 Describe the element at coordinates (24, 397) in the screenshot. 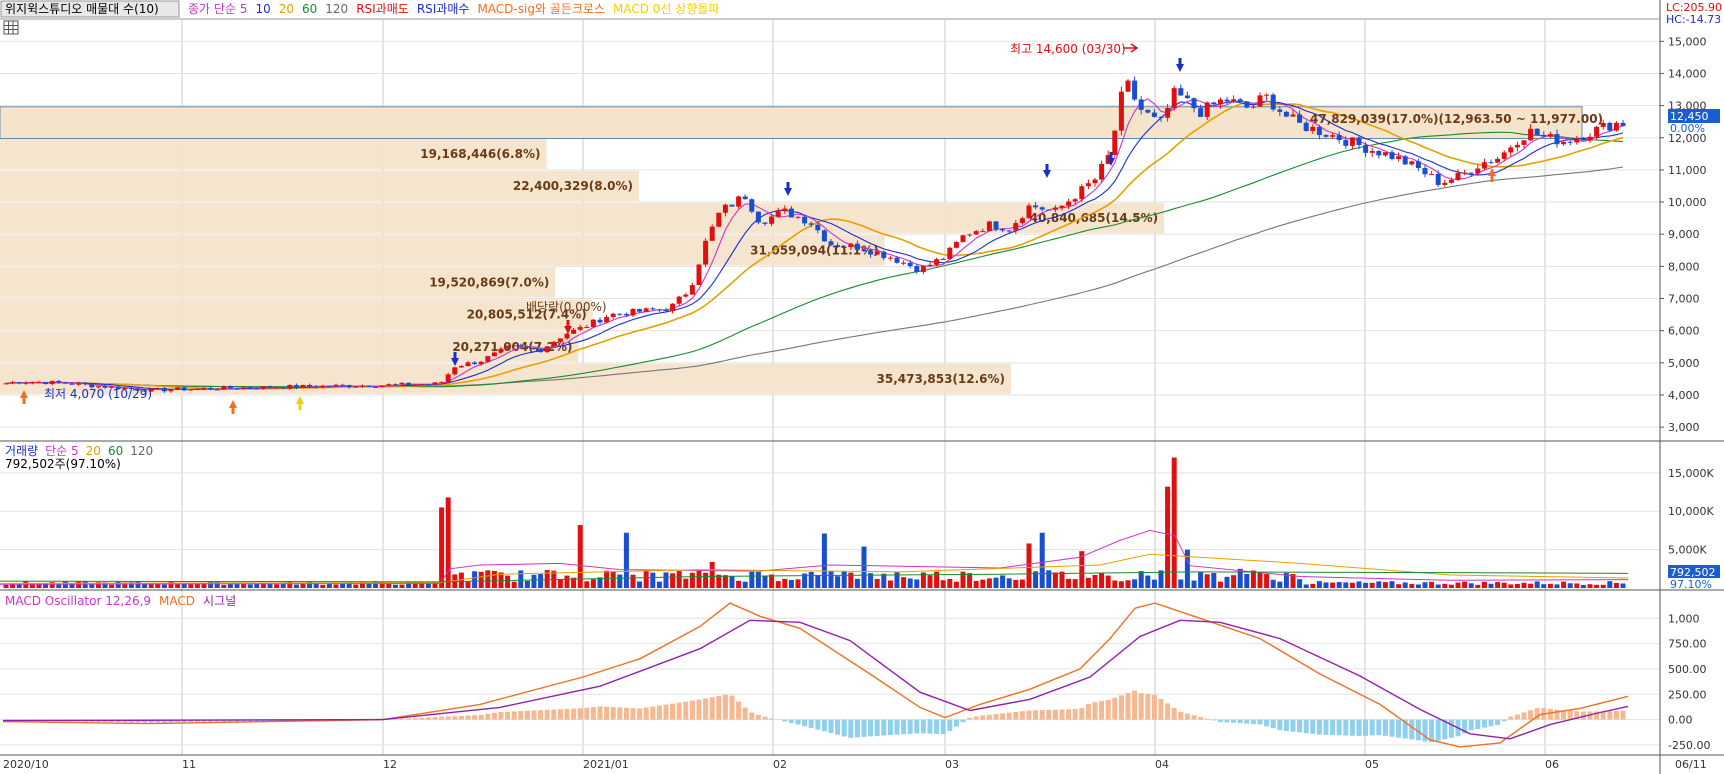

I see `golden-cross-arrow` at that location.